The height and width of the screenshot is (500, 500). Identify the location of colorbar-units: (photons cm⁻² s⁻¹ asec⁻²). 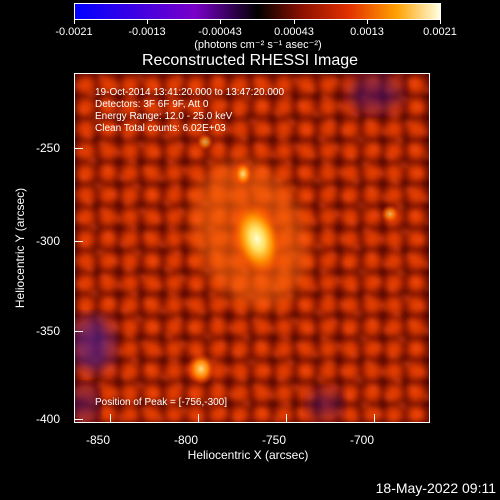
(258, 45).